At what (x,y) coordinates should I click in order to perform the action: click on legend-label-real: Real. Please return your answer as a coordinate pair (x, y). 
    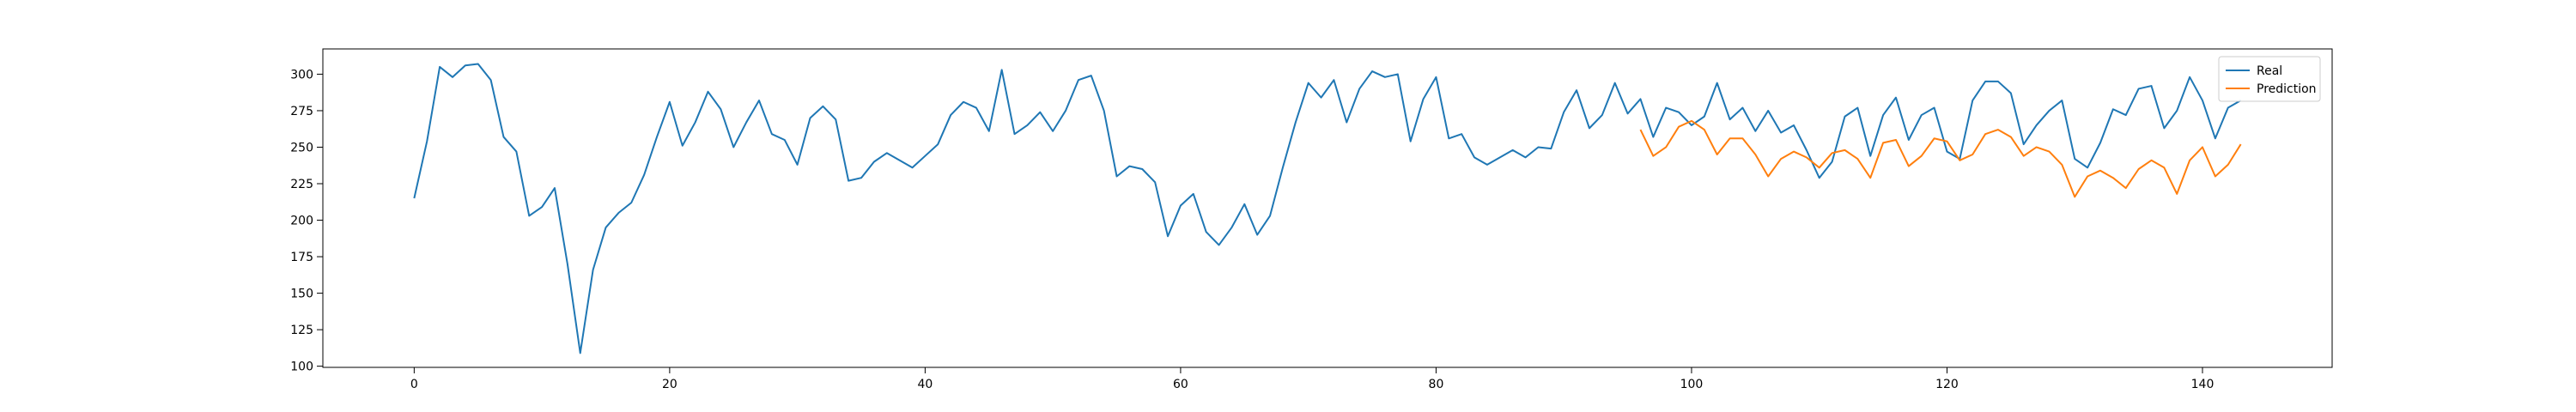
    Looking at the image, I should click on (2269, 71).